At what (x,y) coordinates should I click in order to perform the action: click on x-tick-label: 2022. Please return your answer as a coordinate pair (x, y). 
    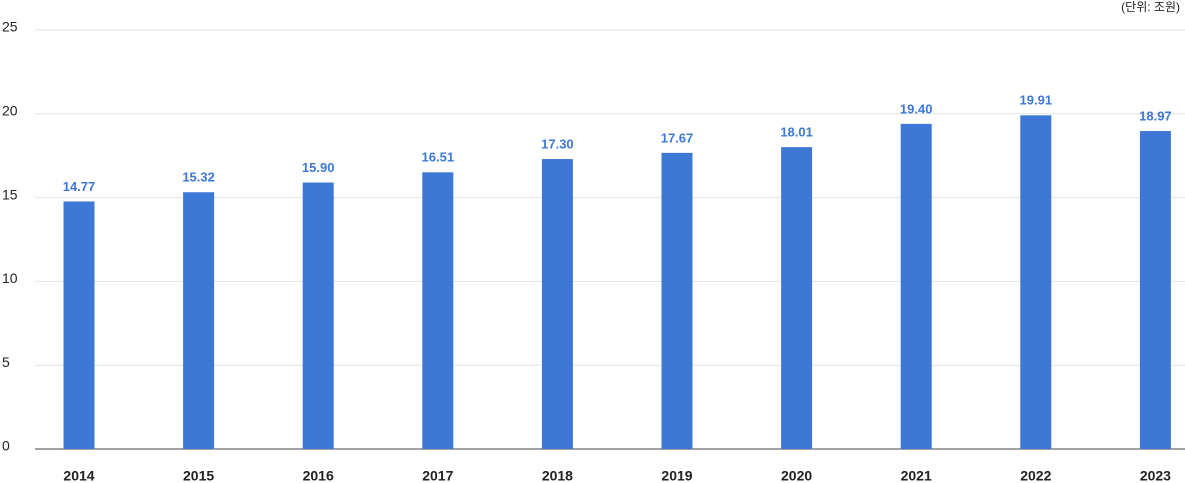
    Looking at the image, I should click on (1035, 475).